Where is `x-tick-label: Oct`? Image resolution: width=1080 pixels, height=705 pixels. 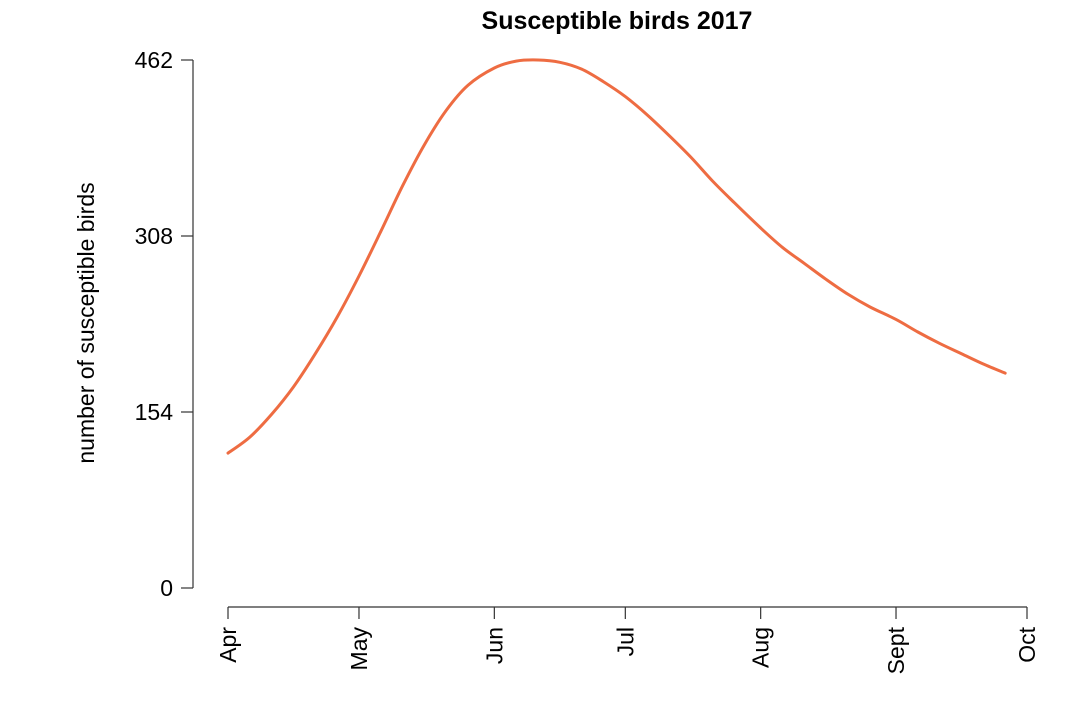 x-tick-label: Oct is located at coordinates (1027, 644).